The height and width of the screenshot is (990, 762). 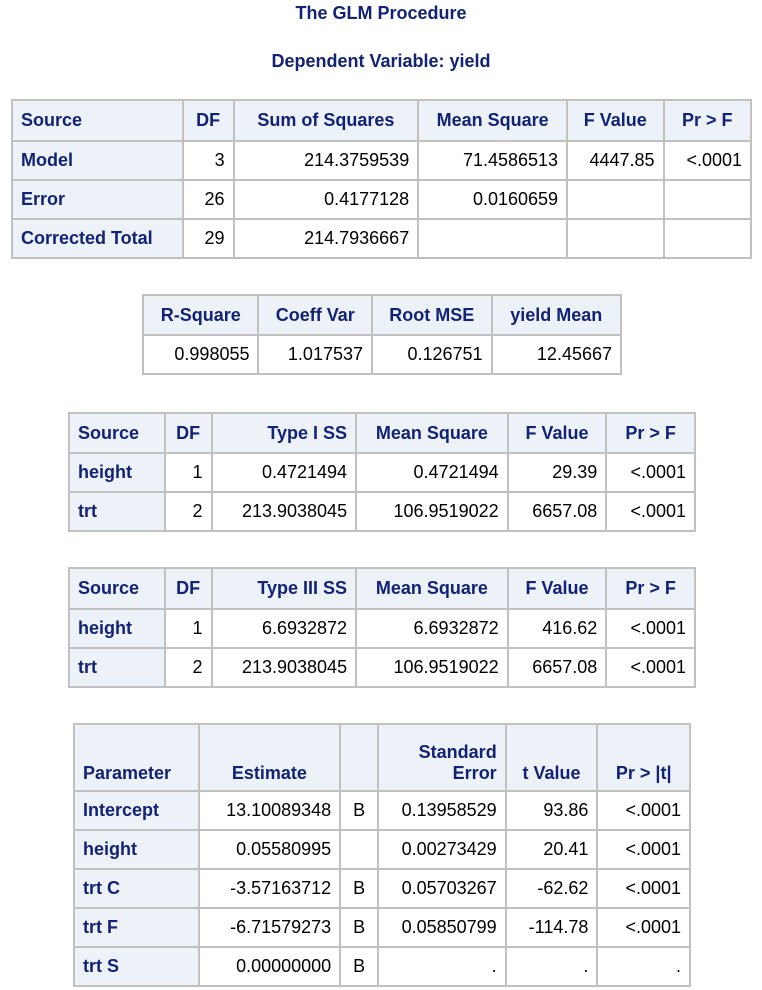 What do you see at coordinates (269, 849) in the screenshot?
I see `table-cell: 0.05580995` at bounding box center [269, 849].